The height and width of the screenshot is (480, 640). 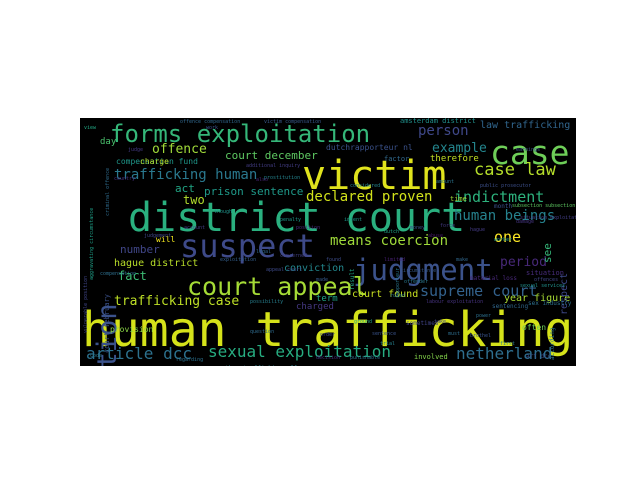 What do you see at coordinates (86, 304) in the screenshot?
I see `word-vulnerable-position: vulnerable position` at bounding box center [86, 304].